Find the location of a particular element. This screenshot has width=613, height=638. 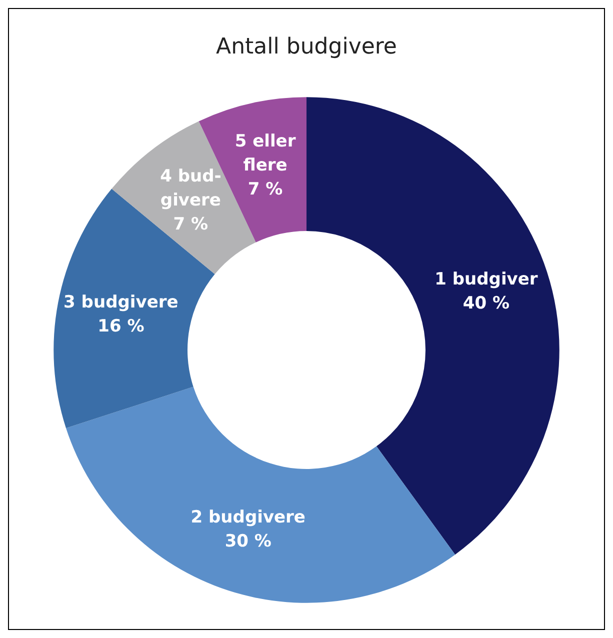

chart-title: Antall budgivere is located at coordinates (306, 47).